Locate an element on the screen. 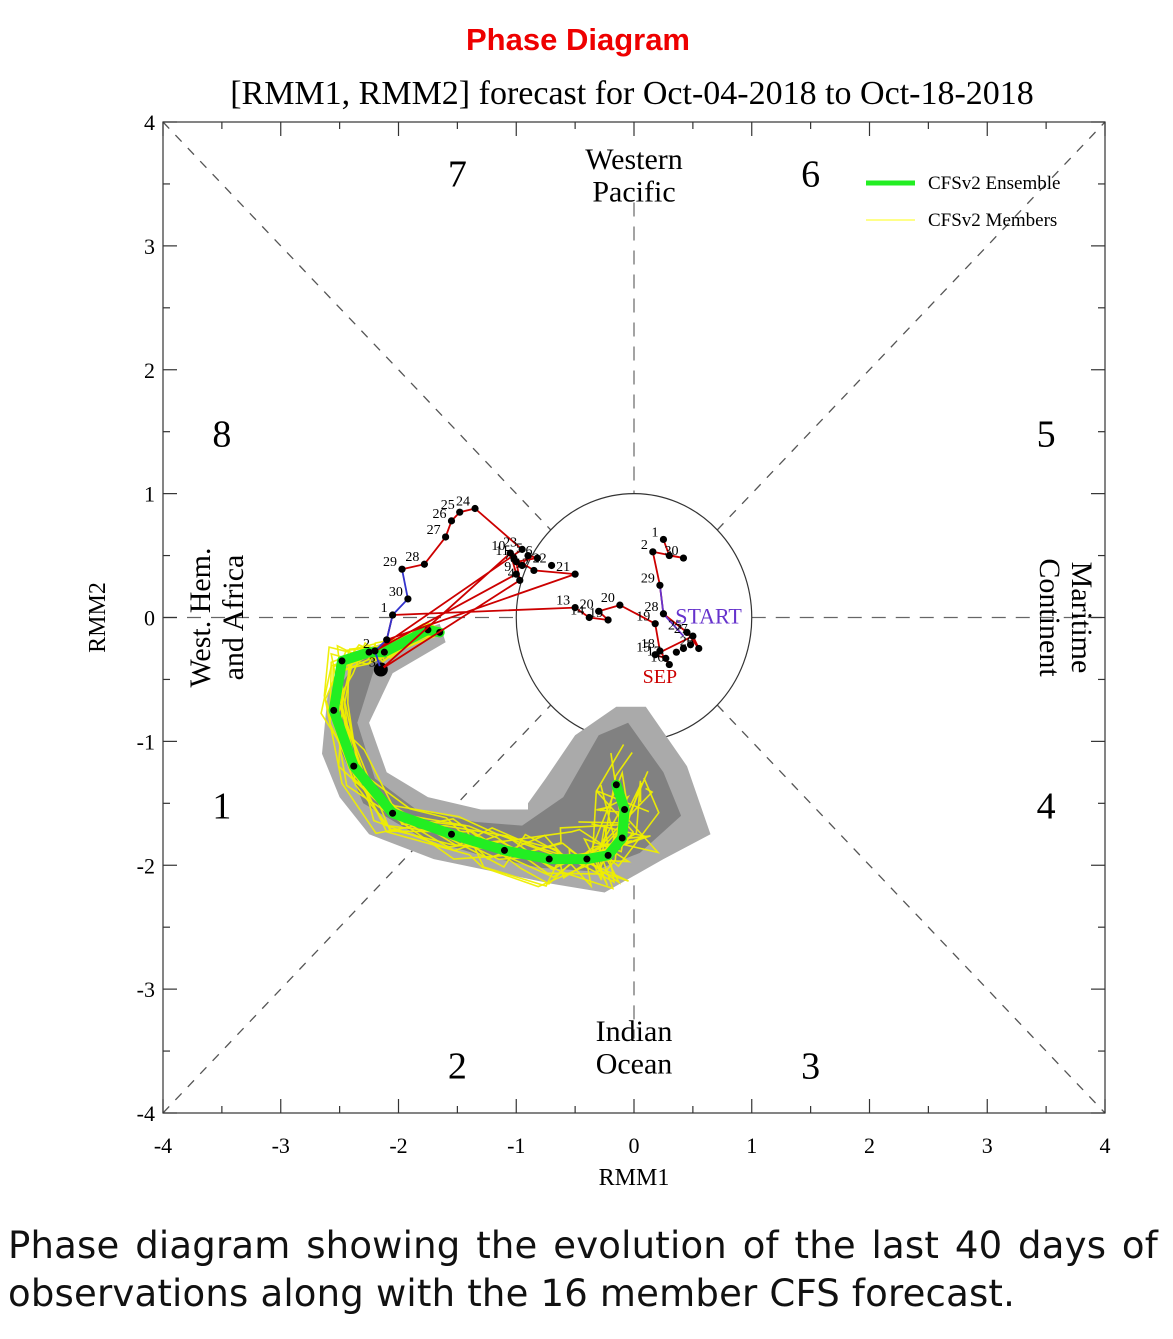 The image size is (1173, 1339). x-tick-label: 2 is located at coordinates (869, 1145).